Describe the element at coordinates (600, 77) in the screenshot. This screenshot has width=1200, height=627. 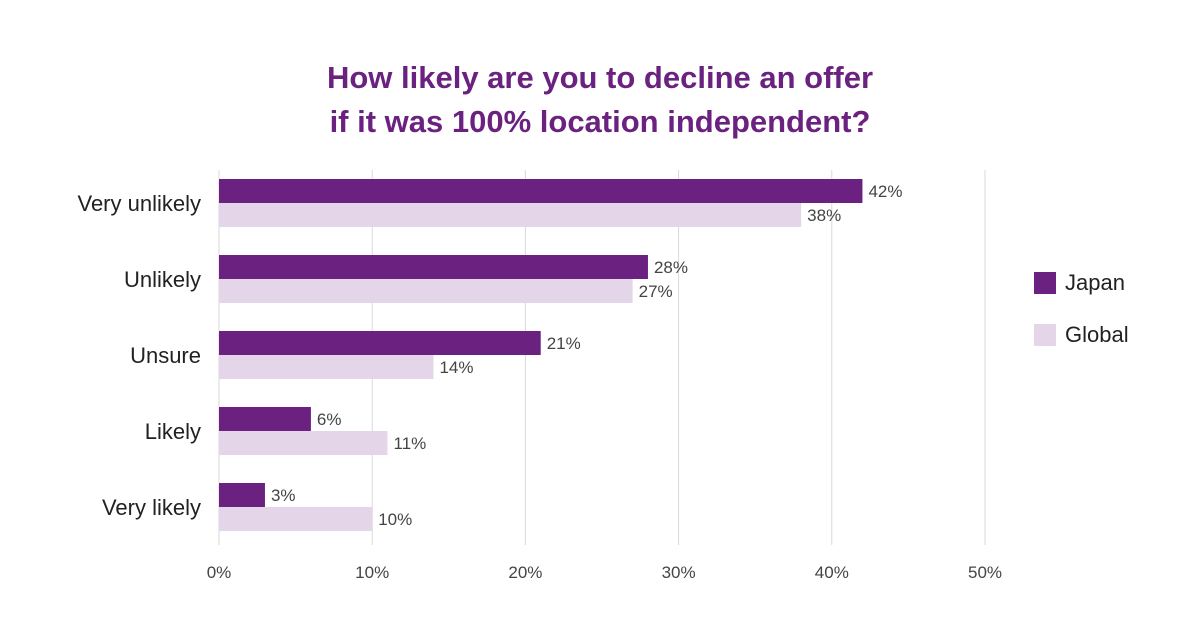
I see `chart-title-line-1: How likely are you to decline an offer` at that location.